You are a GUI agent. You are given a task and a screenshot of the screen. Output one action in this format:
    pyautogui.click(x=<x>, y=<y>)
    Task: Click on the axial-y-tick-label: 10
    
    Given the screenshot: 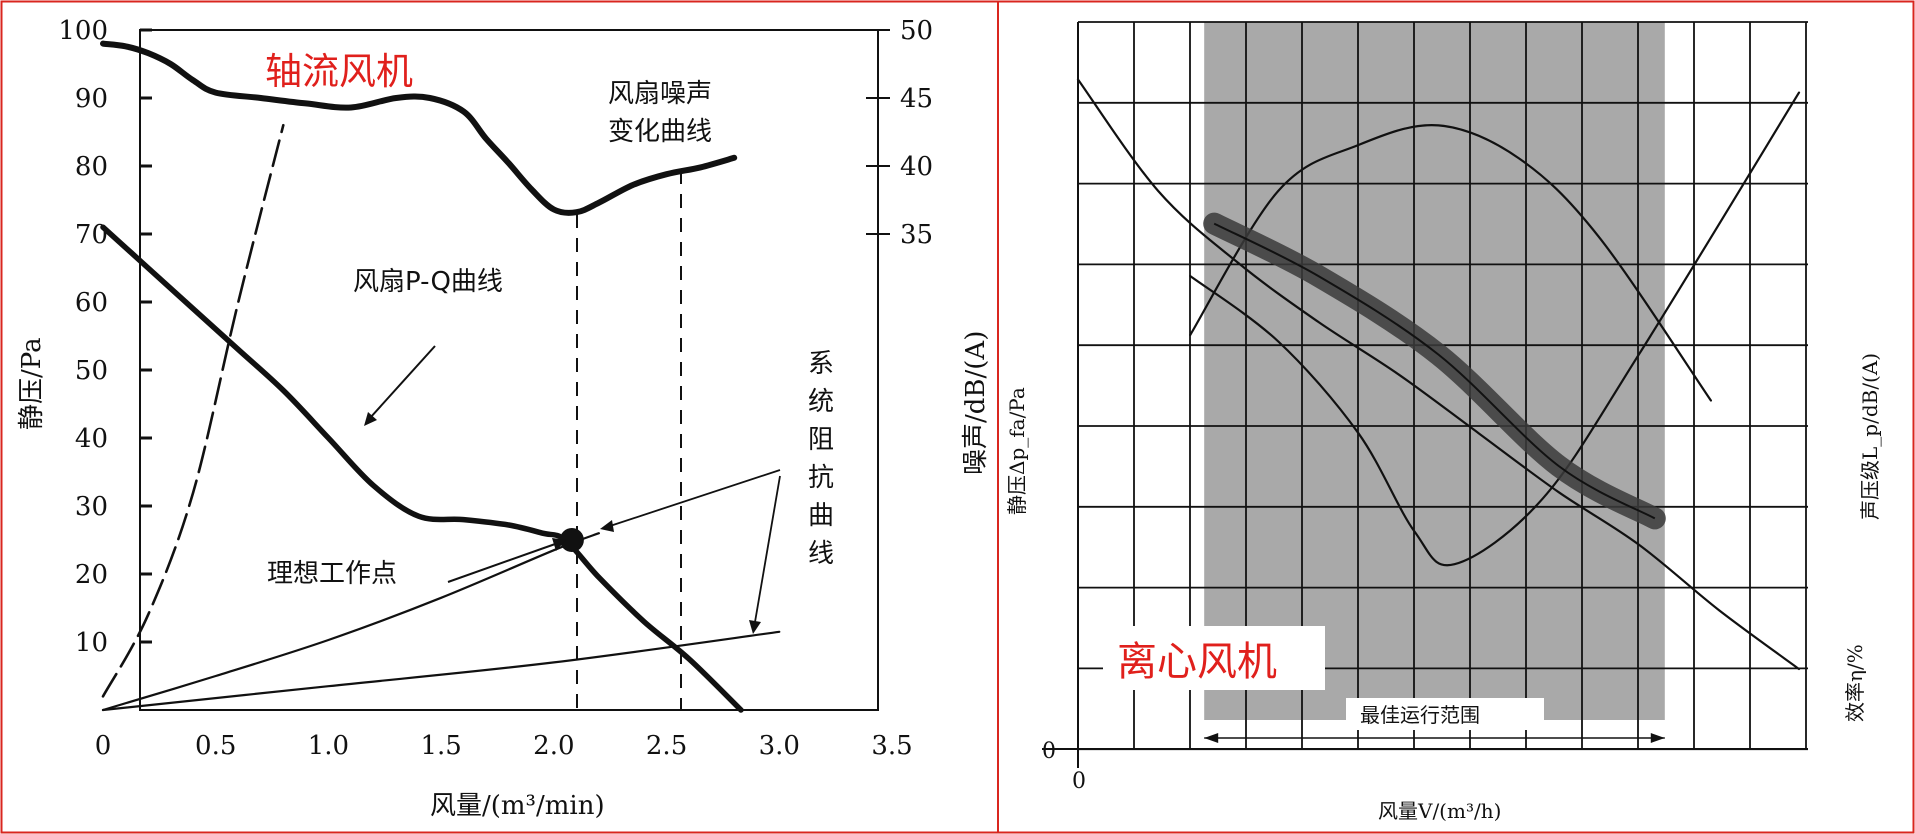 What is the action you would take?
    pyautogui.click(x=91, y=643)
    